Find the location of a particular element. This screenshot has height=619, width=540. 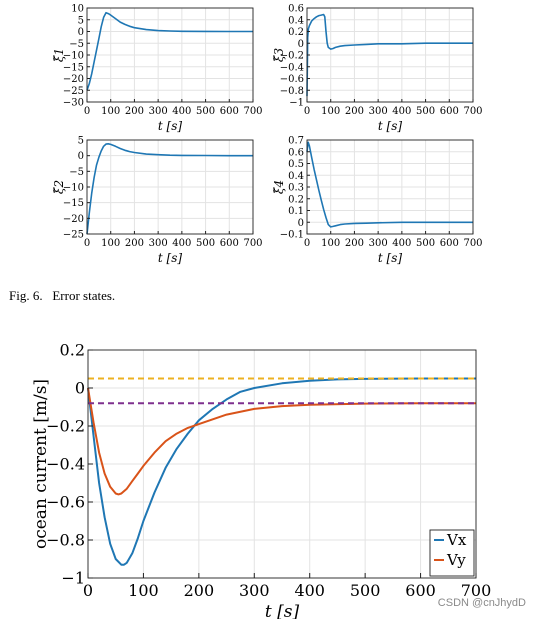

plot2-xtick-label: 400 is located at coordinates (401, 111).